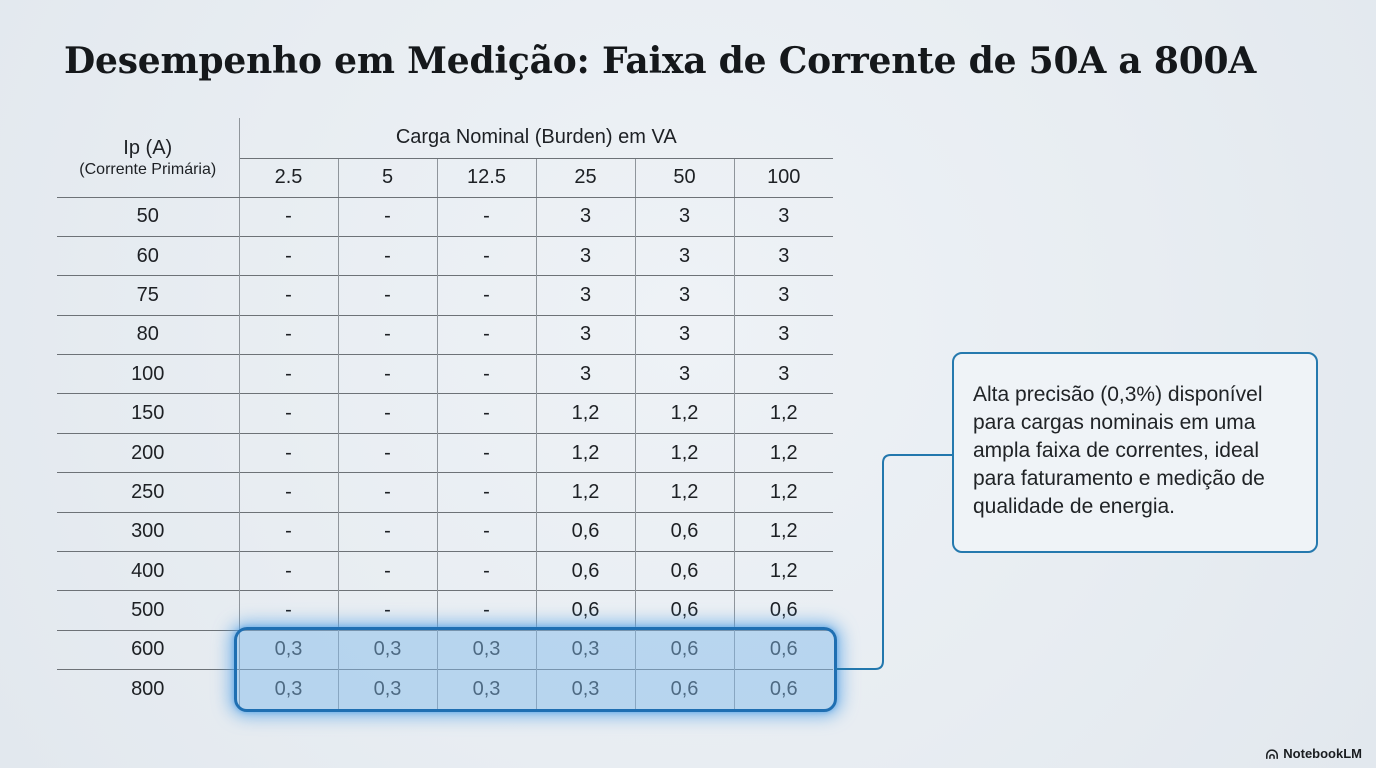 This screenshot has width=1376, height=768. What do you see at coordinates (148, 169) in the screenshot?
I see `ip-header-line2: (Corrente Primária)` at bounding box center [148, 169].